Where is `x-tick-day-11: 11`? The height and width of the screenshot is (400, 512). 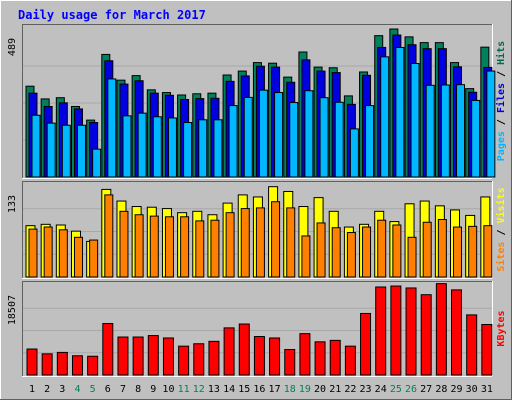
x-tick-day-11: 11 is located at coordinates (184, 389).